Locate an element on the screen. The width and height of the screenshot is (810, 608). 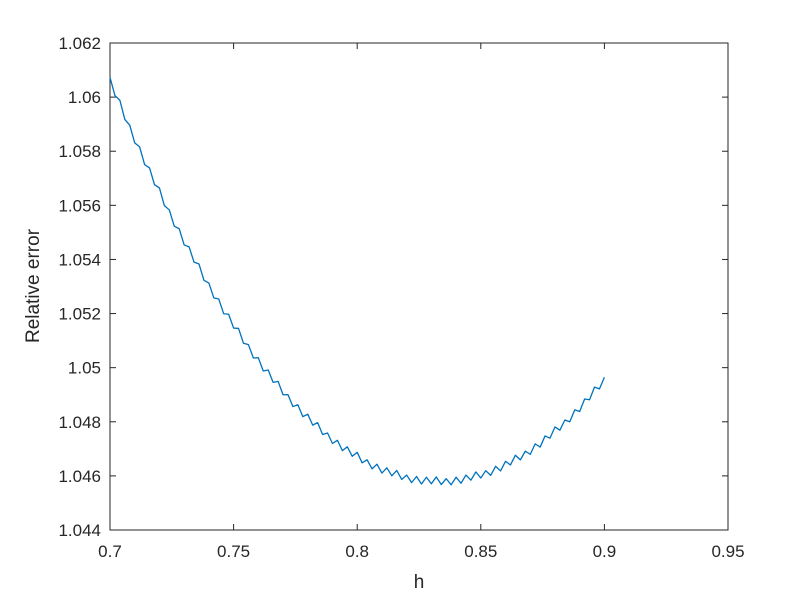
x-tick-label: 0.9 is located at coordinates (605, 551).